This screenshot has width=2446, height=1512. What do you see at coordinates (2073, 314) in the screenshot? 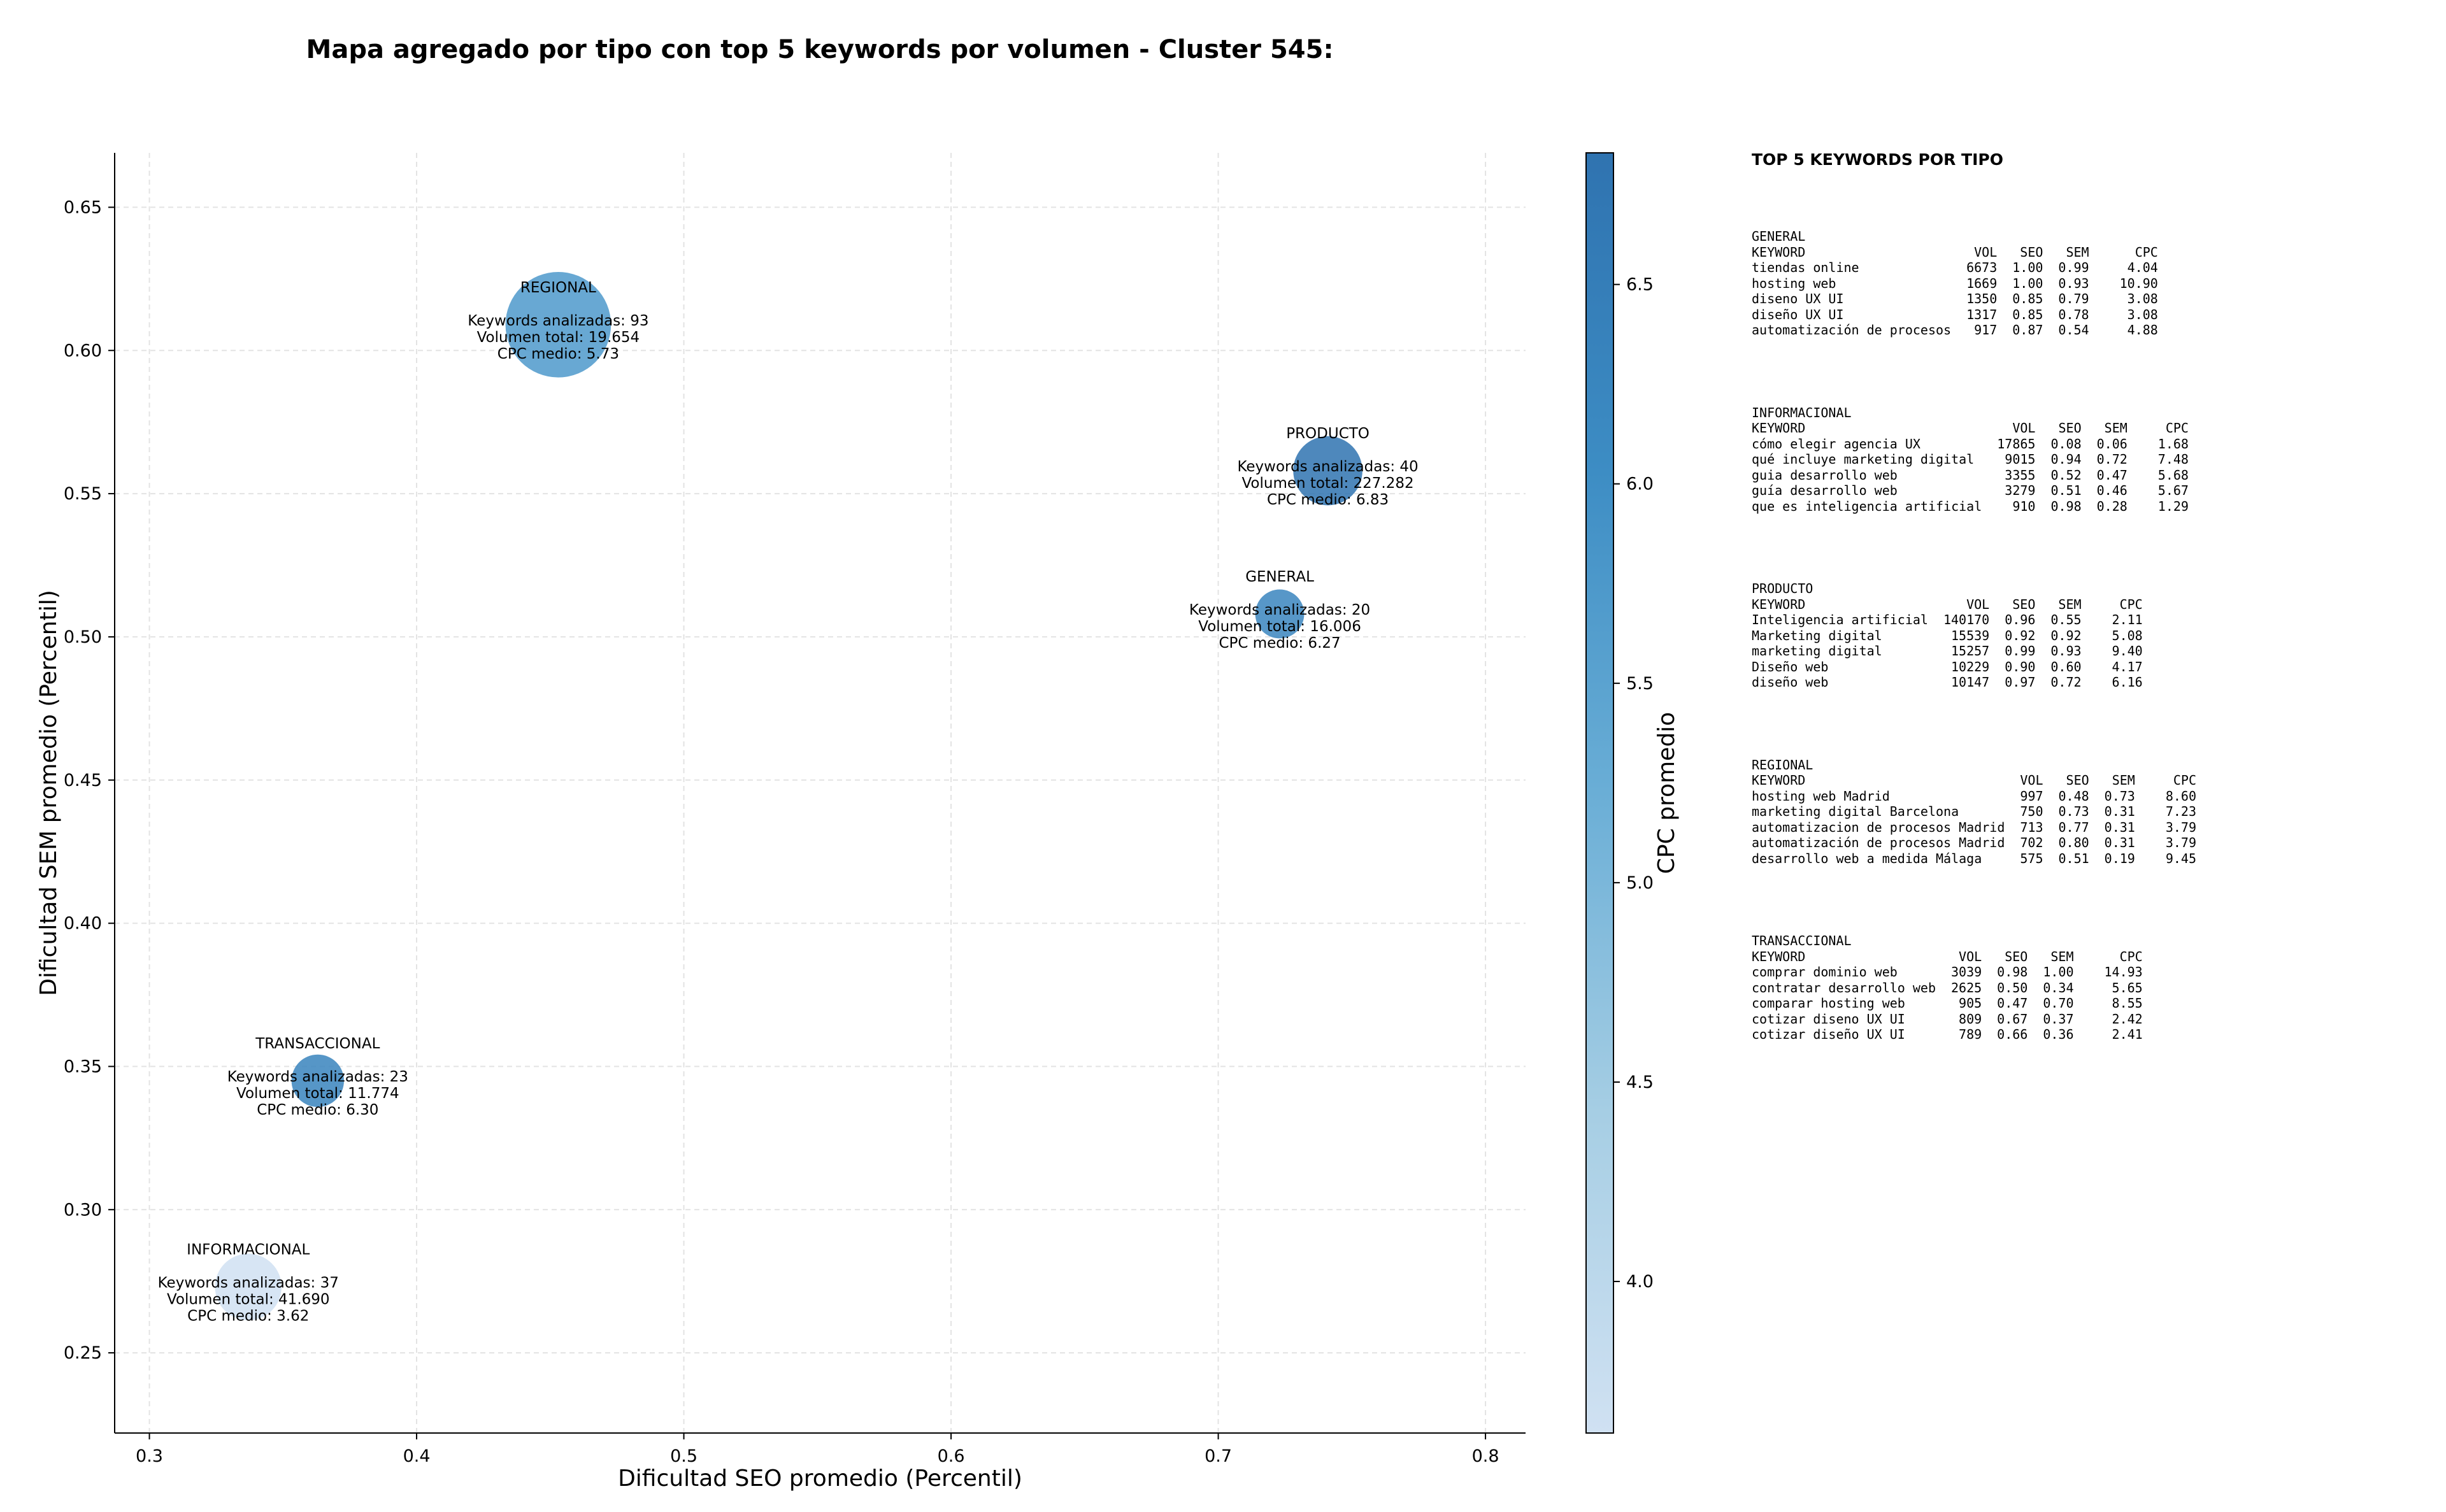
I see `table-cell: 0.78` at bounding box center [2073, 314].